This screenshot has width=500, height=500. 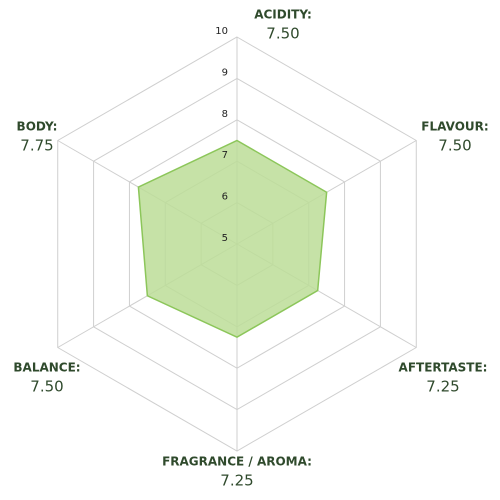 What do you see at coordinates (225, 155) in the screenshot?
I see `tick-label: 7` at bounding box center [225, 155].